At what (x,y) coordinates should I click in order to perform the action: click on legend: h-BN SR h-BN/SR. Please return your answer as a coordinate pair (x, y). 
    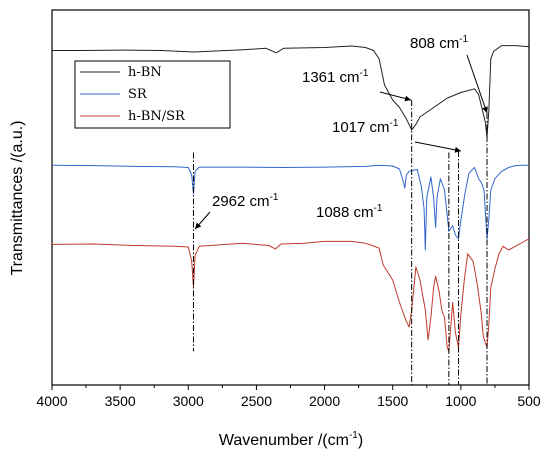
    Looking at the image, I should click on (152, 94).